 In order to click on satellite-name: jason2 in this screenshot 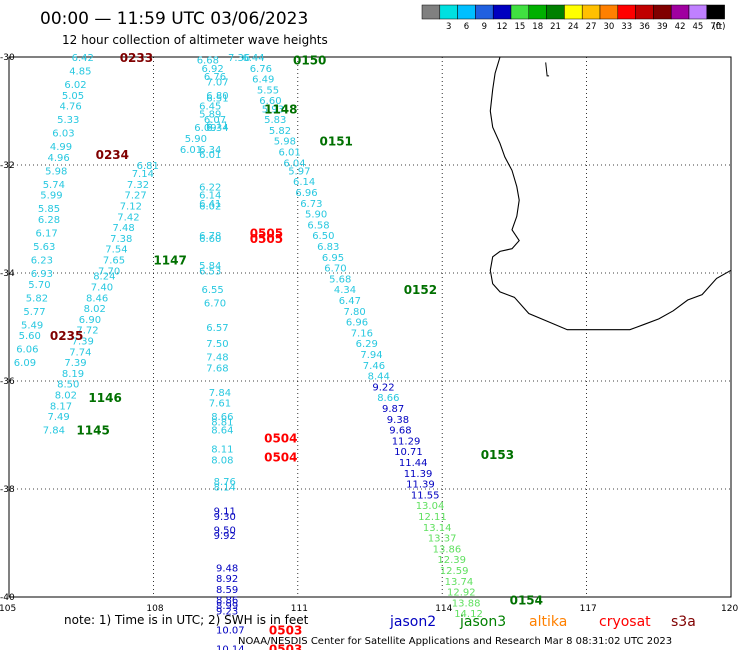, I will do `click(412, 622)`.